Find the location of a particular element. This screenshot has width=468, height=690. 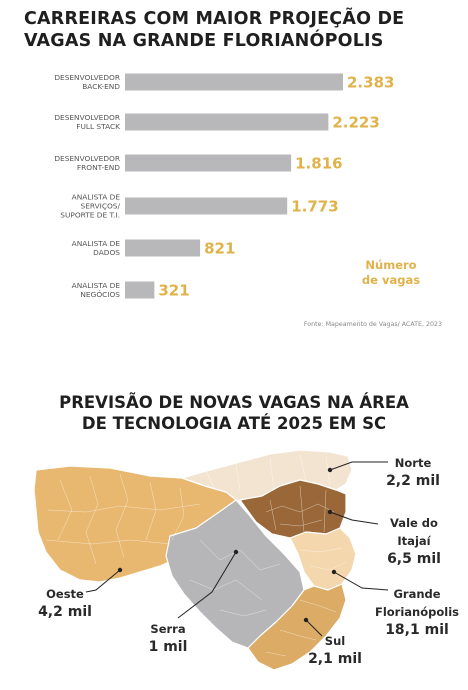

bar-value-label-3: 1.773 is located at coordinates (314, 207).